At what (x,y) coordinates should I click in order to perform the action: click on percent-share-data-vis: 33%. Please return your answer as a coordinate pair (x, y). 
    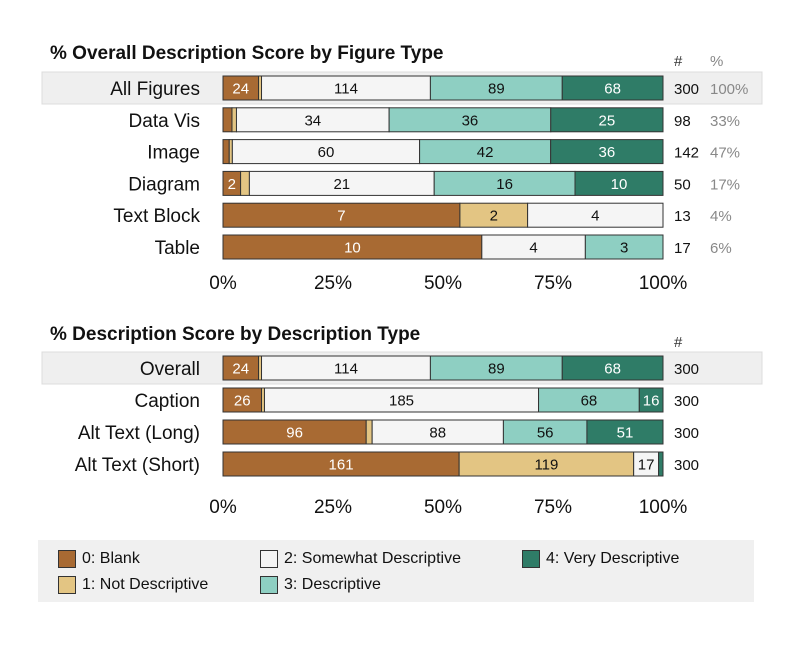
    Looking at the image, I should click on (725, 121).